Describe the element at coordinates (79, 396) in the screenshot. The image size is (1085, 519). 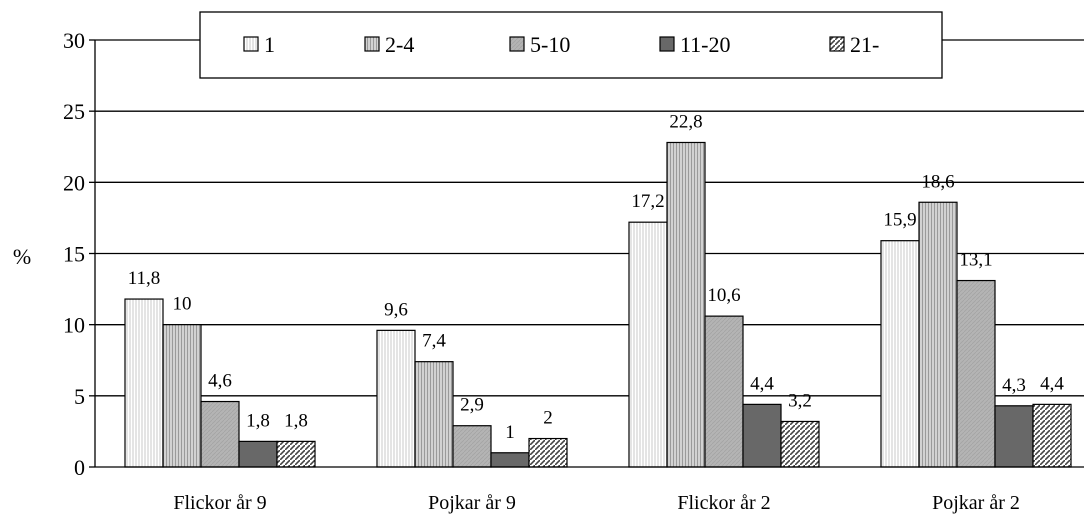
I see `y-tick-label: 5` at that location.